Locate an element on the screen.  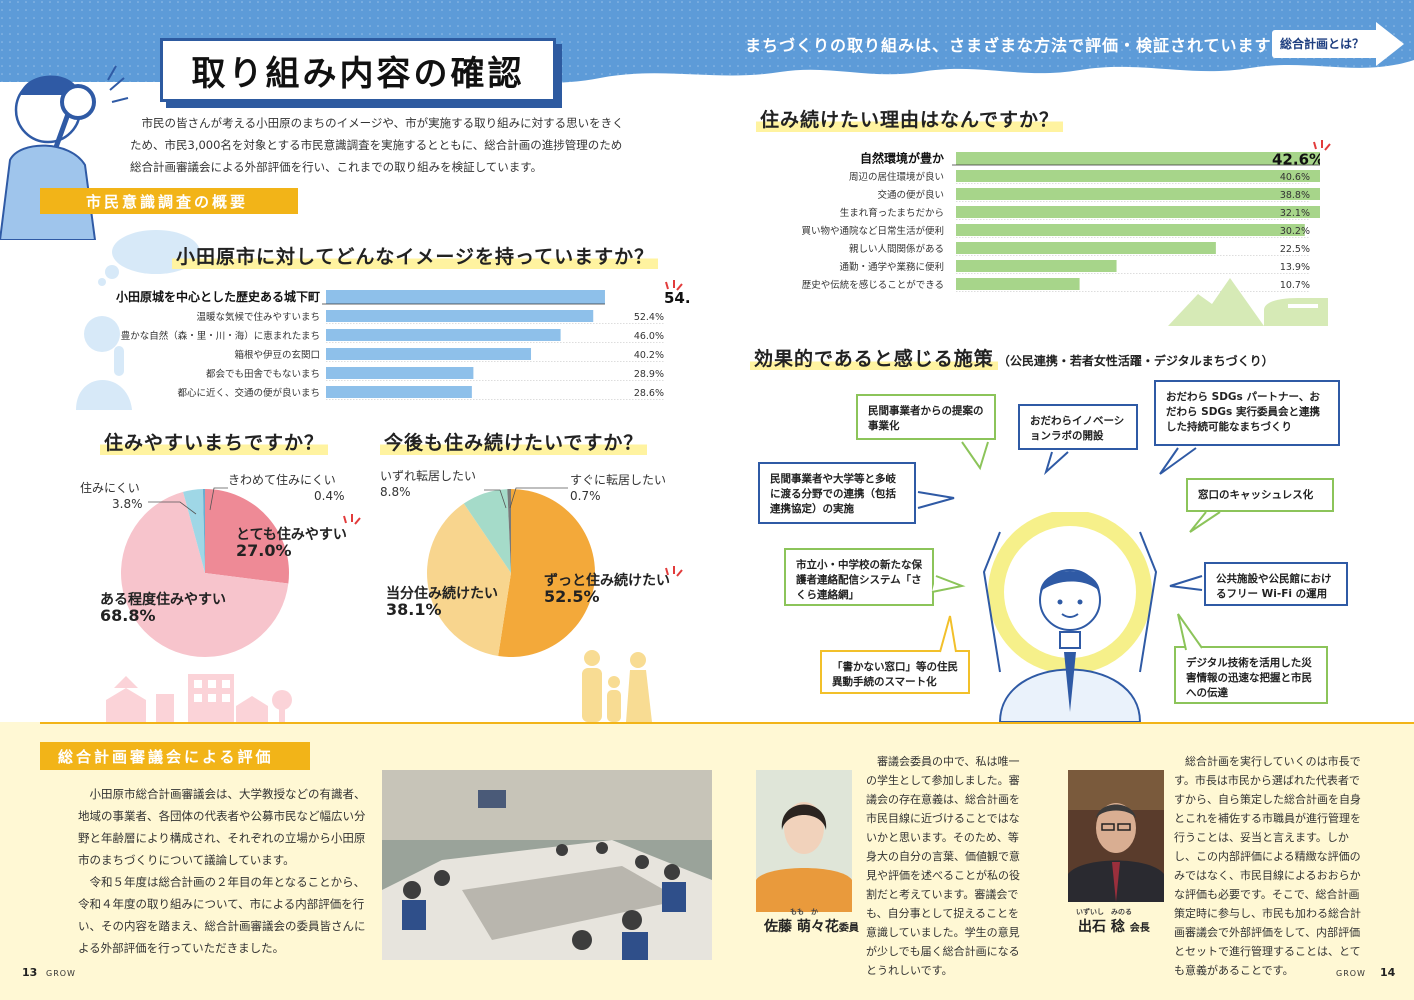
bar-value: 28.9% is located at coordinates (649, 374).